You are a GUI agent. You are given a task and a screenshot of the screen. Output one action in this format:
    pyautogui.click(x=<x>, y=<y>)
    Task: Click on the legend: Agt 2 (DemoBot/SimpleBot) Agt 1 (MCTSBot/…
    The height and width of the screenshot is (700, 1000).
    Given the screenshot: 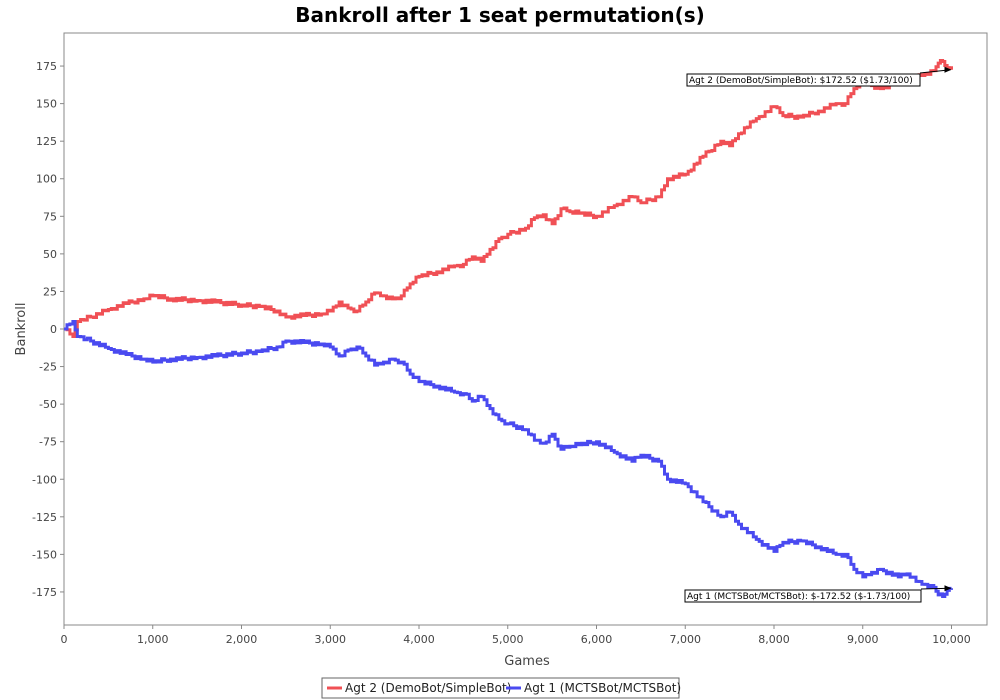 What is the action you would take?
    pyautogui.click(x=501, y=688)
    